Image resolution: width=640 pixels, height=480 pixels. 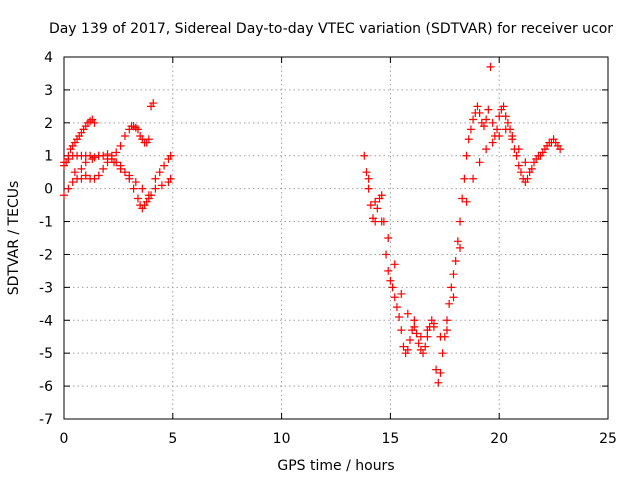 I want to click on x-axis-label: GPS time / hours, so click(x=335, y=466).